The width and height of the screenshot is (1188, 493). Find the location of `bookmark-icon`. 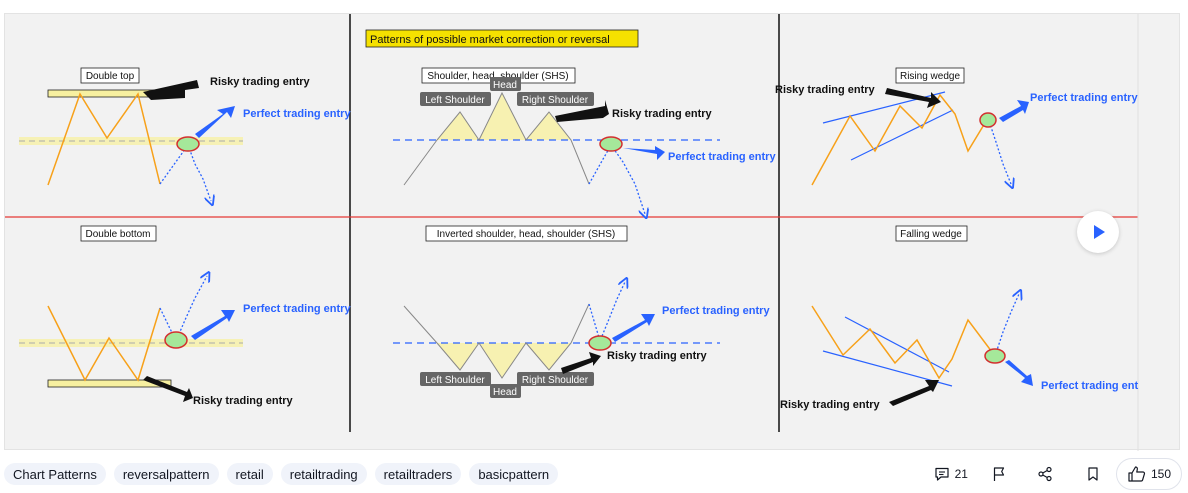

bookmark-icon is located at coordinates (1093, 474).